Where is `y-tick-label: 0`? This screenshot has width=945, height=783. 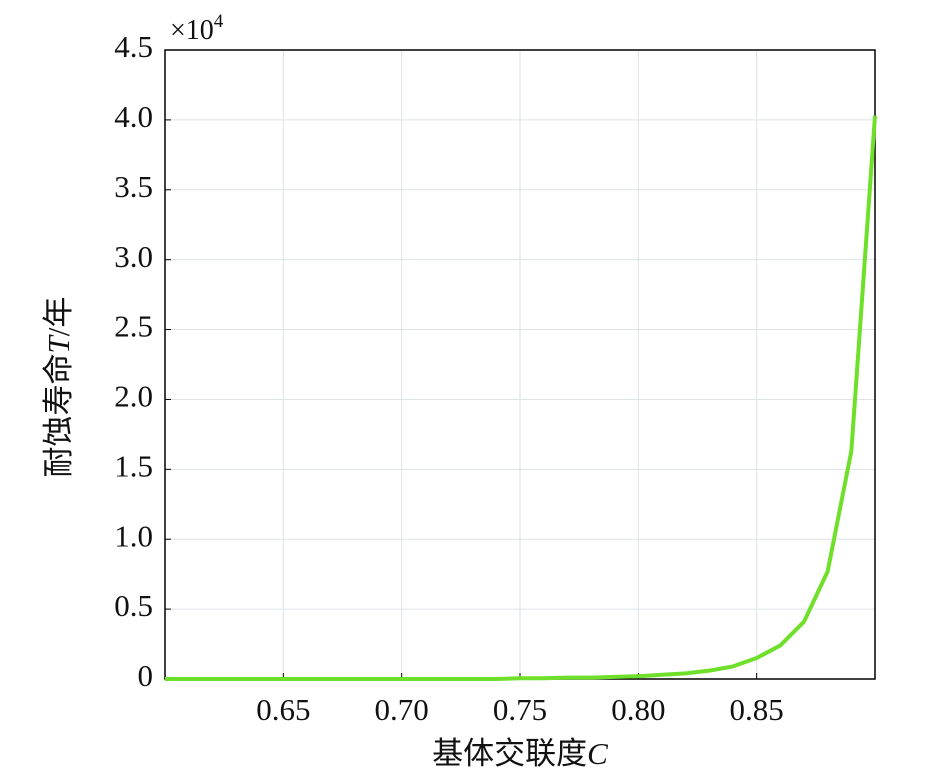 y-tick-label: 0 is located at coordinates (146, 675).